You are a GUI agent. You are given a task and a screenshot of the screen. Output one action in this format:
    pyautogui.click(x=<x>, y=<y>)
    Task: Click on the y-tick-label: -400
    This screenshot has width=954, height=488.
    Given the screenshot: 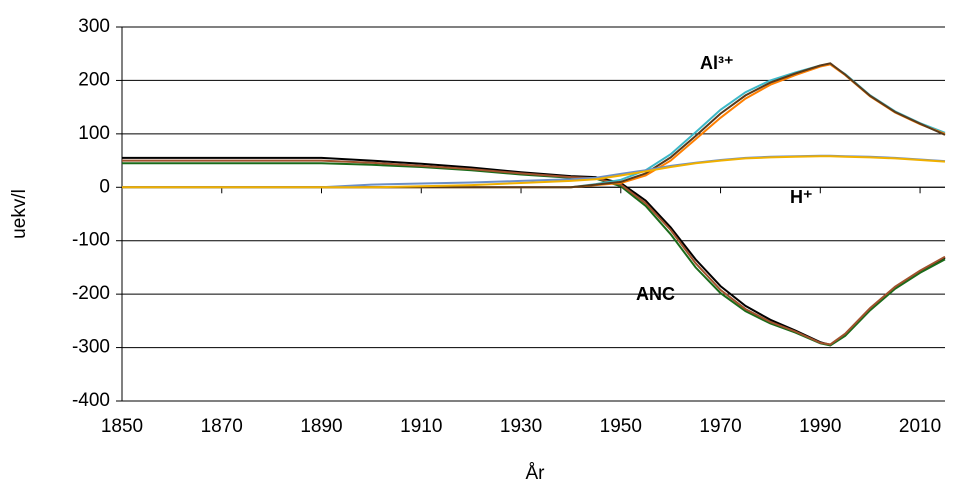 What is the action you would take?
    pyautogui.click(x=91, y=400)
    